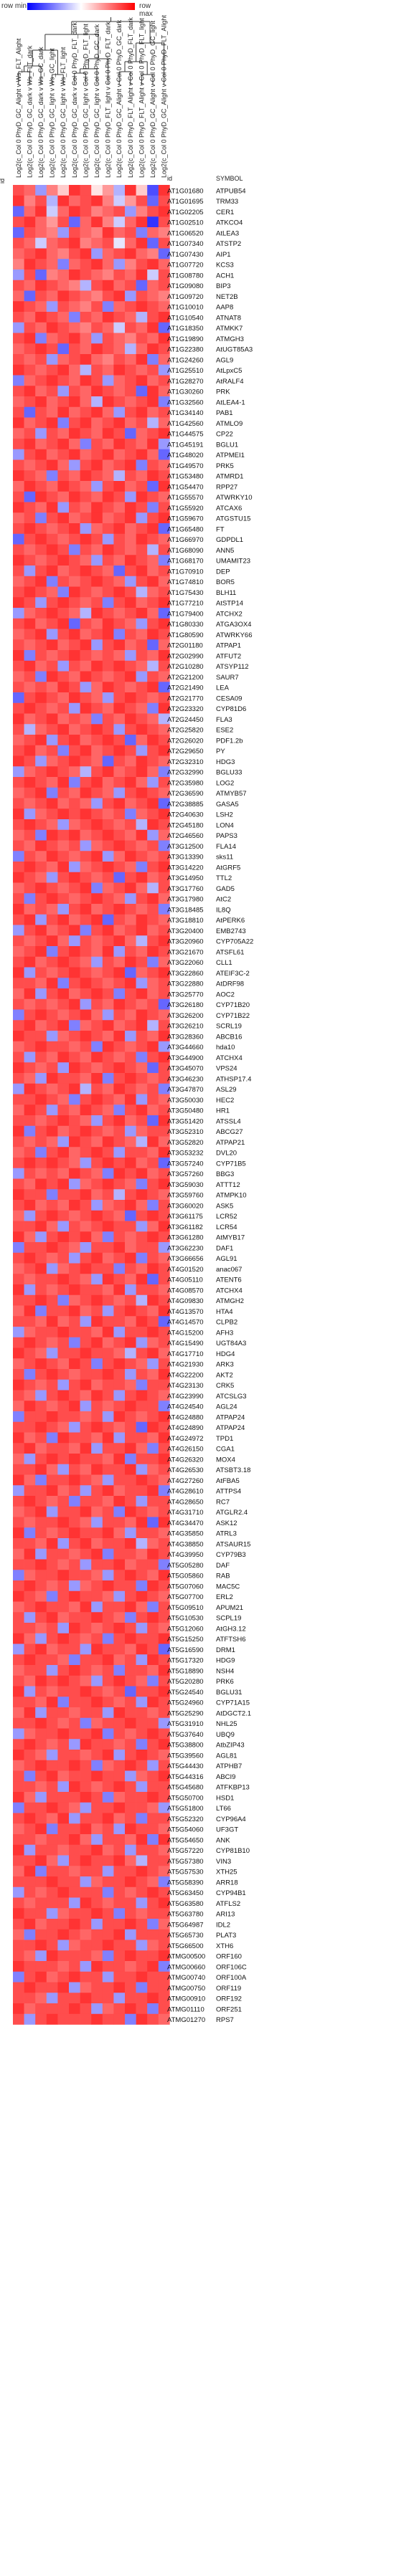 The image size is (414, 2576). Describe the element at coordinates (228, 1185) in the screenshot. I see `row-symbol-label: ATTT12` at that location.